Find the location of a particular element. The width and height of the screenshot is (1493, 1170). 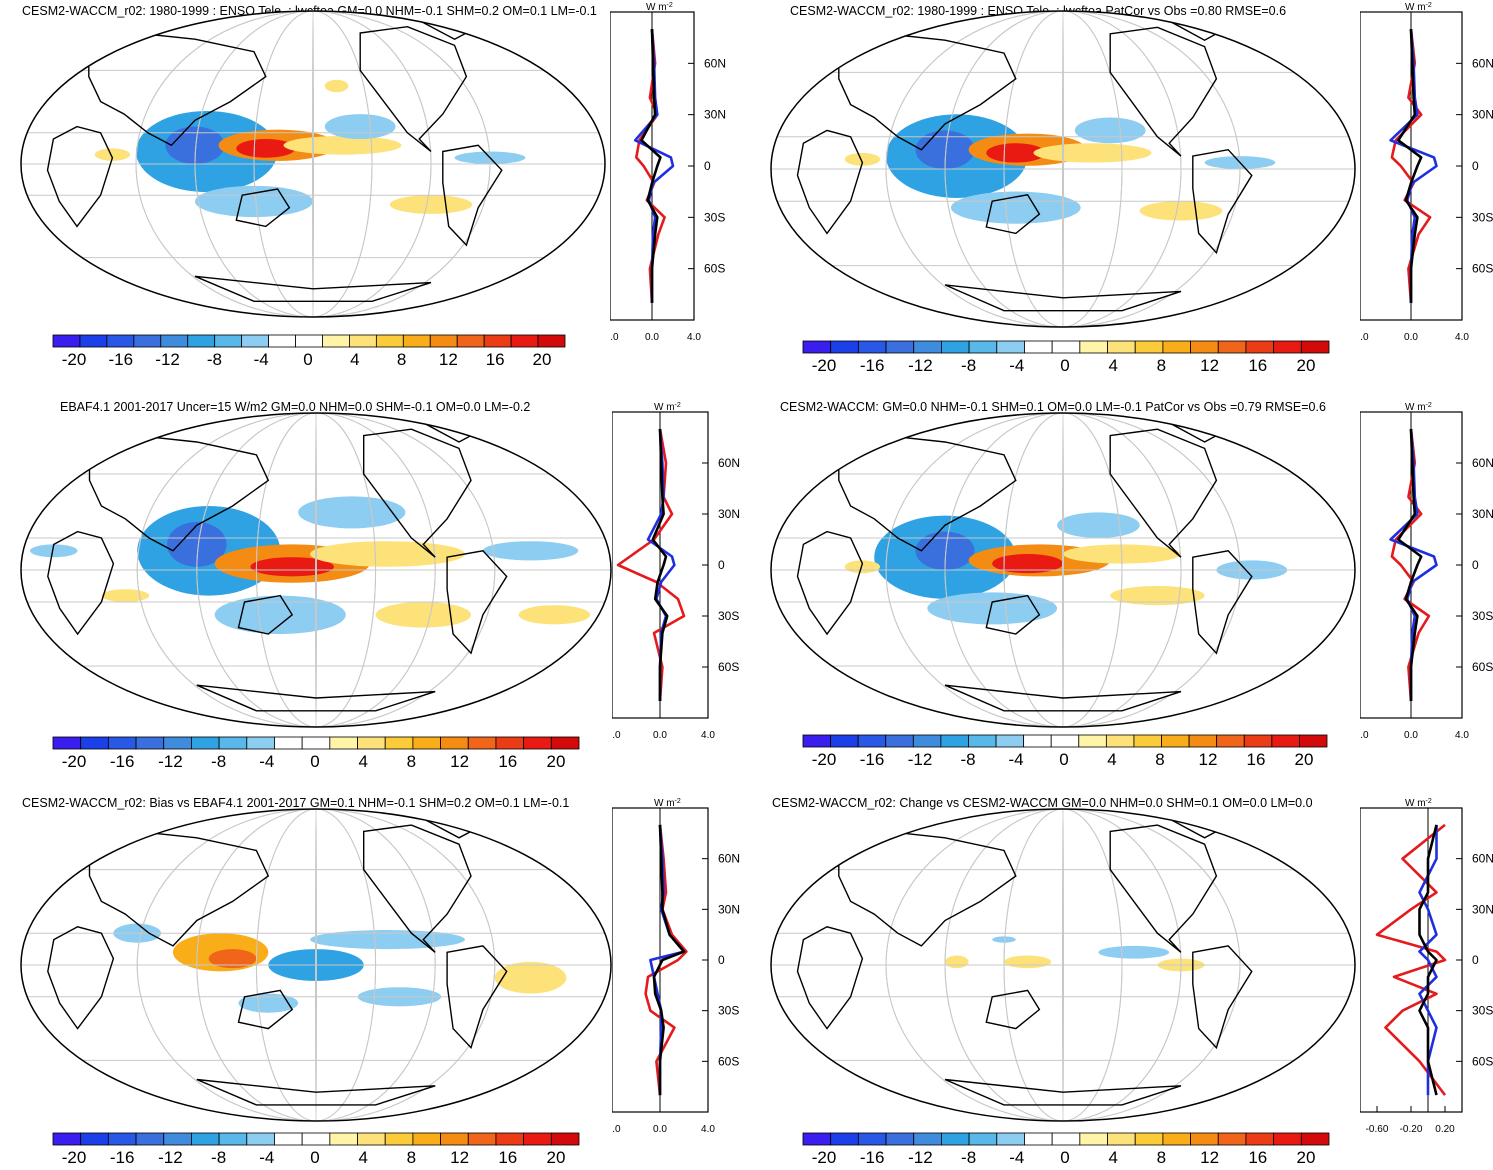

profile-line-blue is located at coordinates (1428, 960).